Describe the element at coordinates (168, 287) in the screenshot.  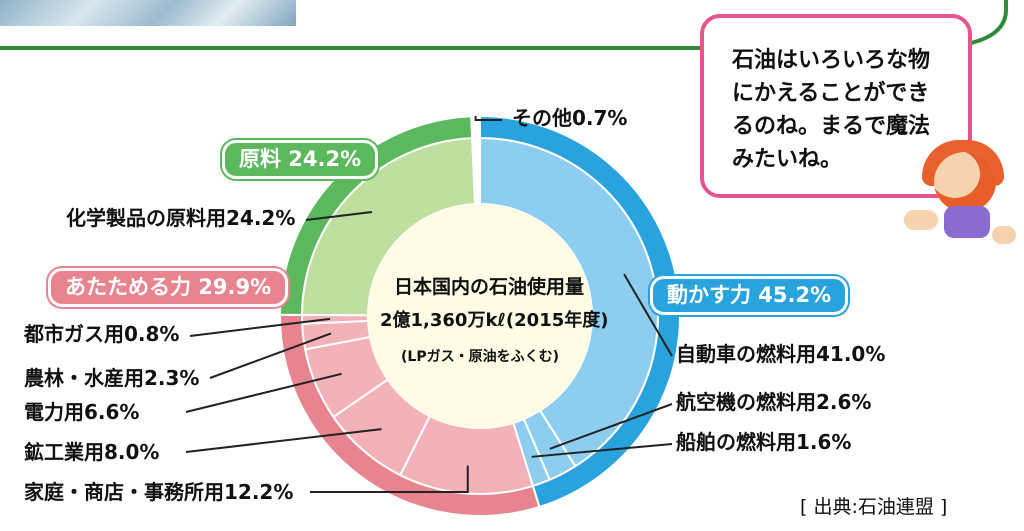
I see `group-tag-atatameru: あたためる力 29.9%` at that location.